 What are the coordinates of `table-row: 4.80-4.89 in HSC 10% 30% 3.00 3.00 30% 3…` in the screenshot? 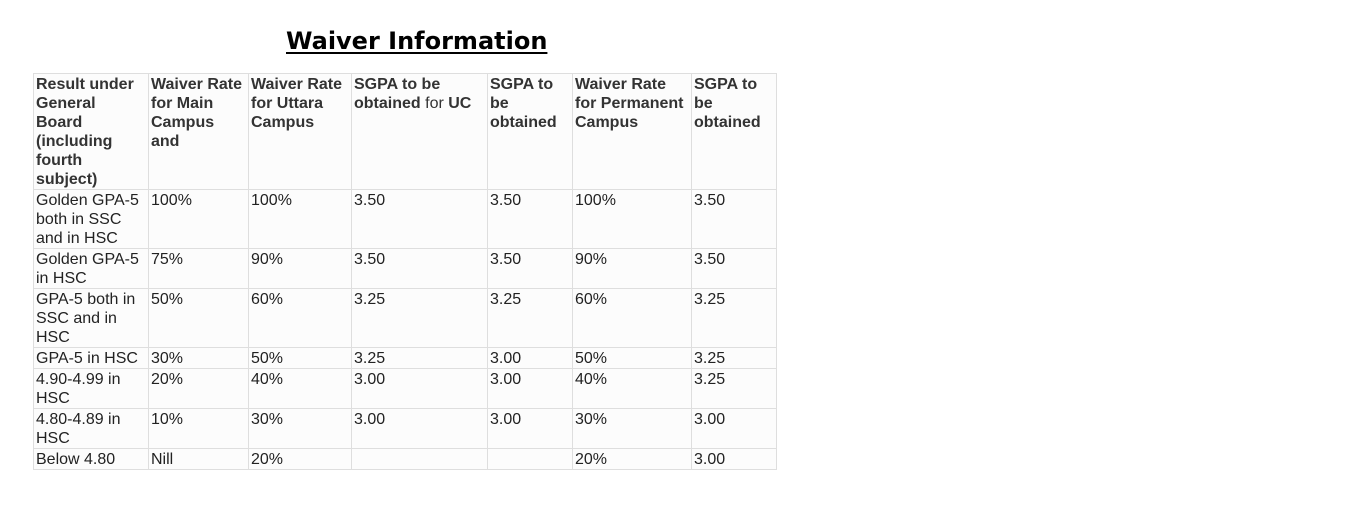 It's located at (405, 428).